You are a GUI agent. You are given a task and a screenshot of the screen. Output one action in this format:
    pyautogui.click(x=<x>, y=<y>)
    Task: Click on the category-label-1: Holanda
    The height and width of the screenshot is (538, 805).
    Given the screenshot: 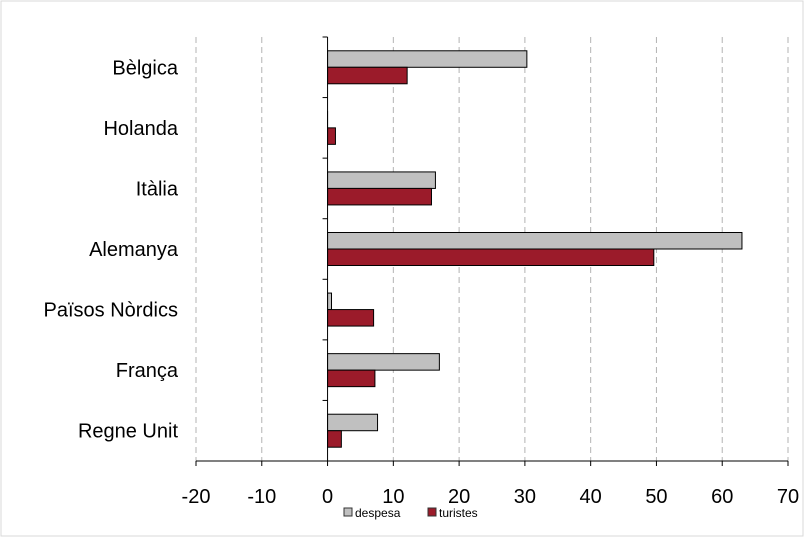 What is the action you would take?
    pyautogui.click(x=140, y=129)
    